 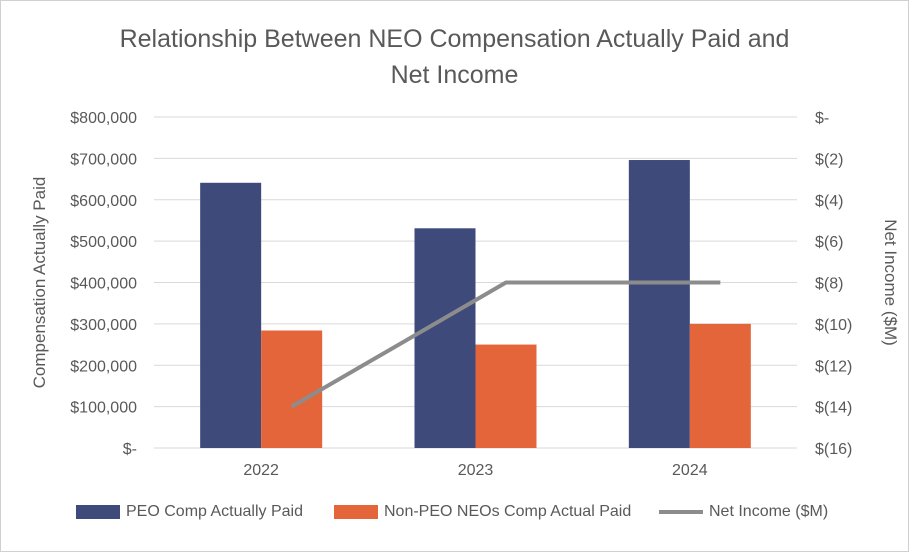 What do you see at coordinates (103, 118) in the screenshot?
I see `y-tick-label: $800,000` at bounding box center [103, 118].